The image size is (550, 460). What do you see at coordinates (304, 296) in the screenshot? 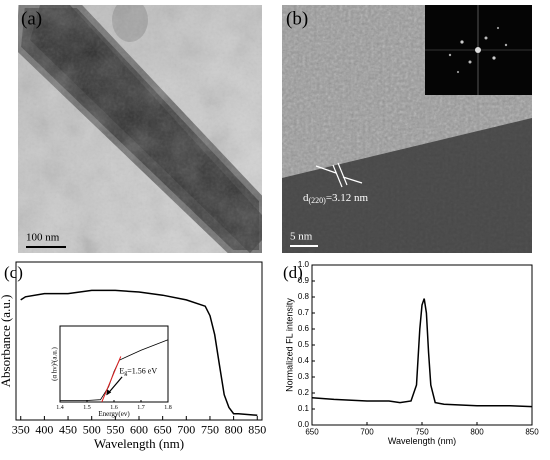
I see `y-tick-label: 0.8` at bounding box center [304, 296].